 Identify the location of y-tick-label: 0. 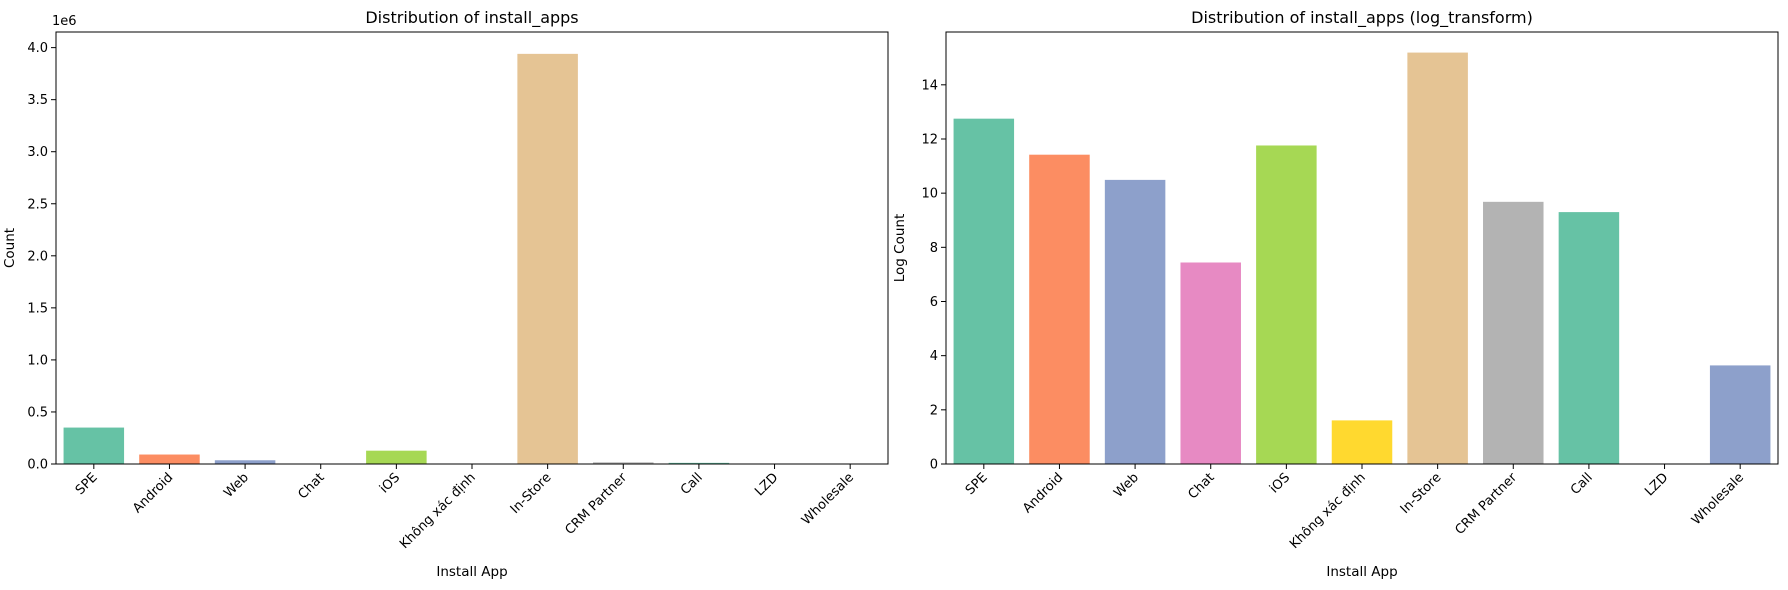
(934, 465).